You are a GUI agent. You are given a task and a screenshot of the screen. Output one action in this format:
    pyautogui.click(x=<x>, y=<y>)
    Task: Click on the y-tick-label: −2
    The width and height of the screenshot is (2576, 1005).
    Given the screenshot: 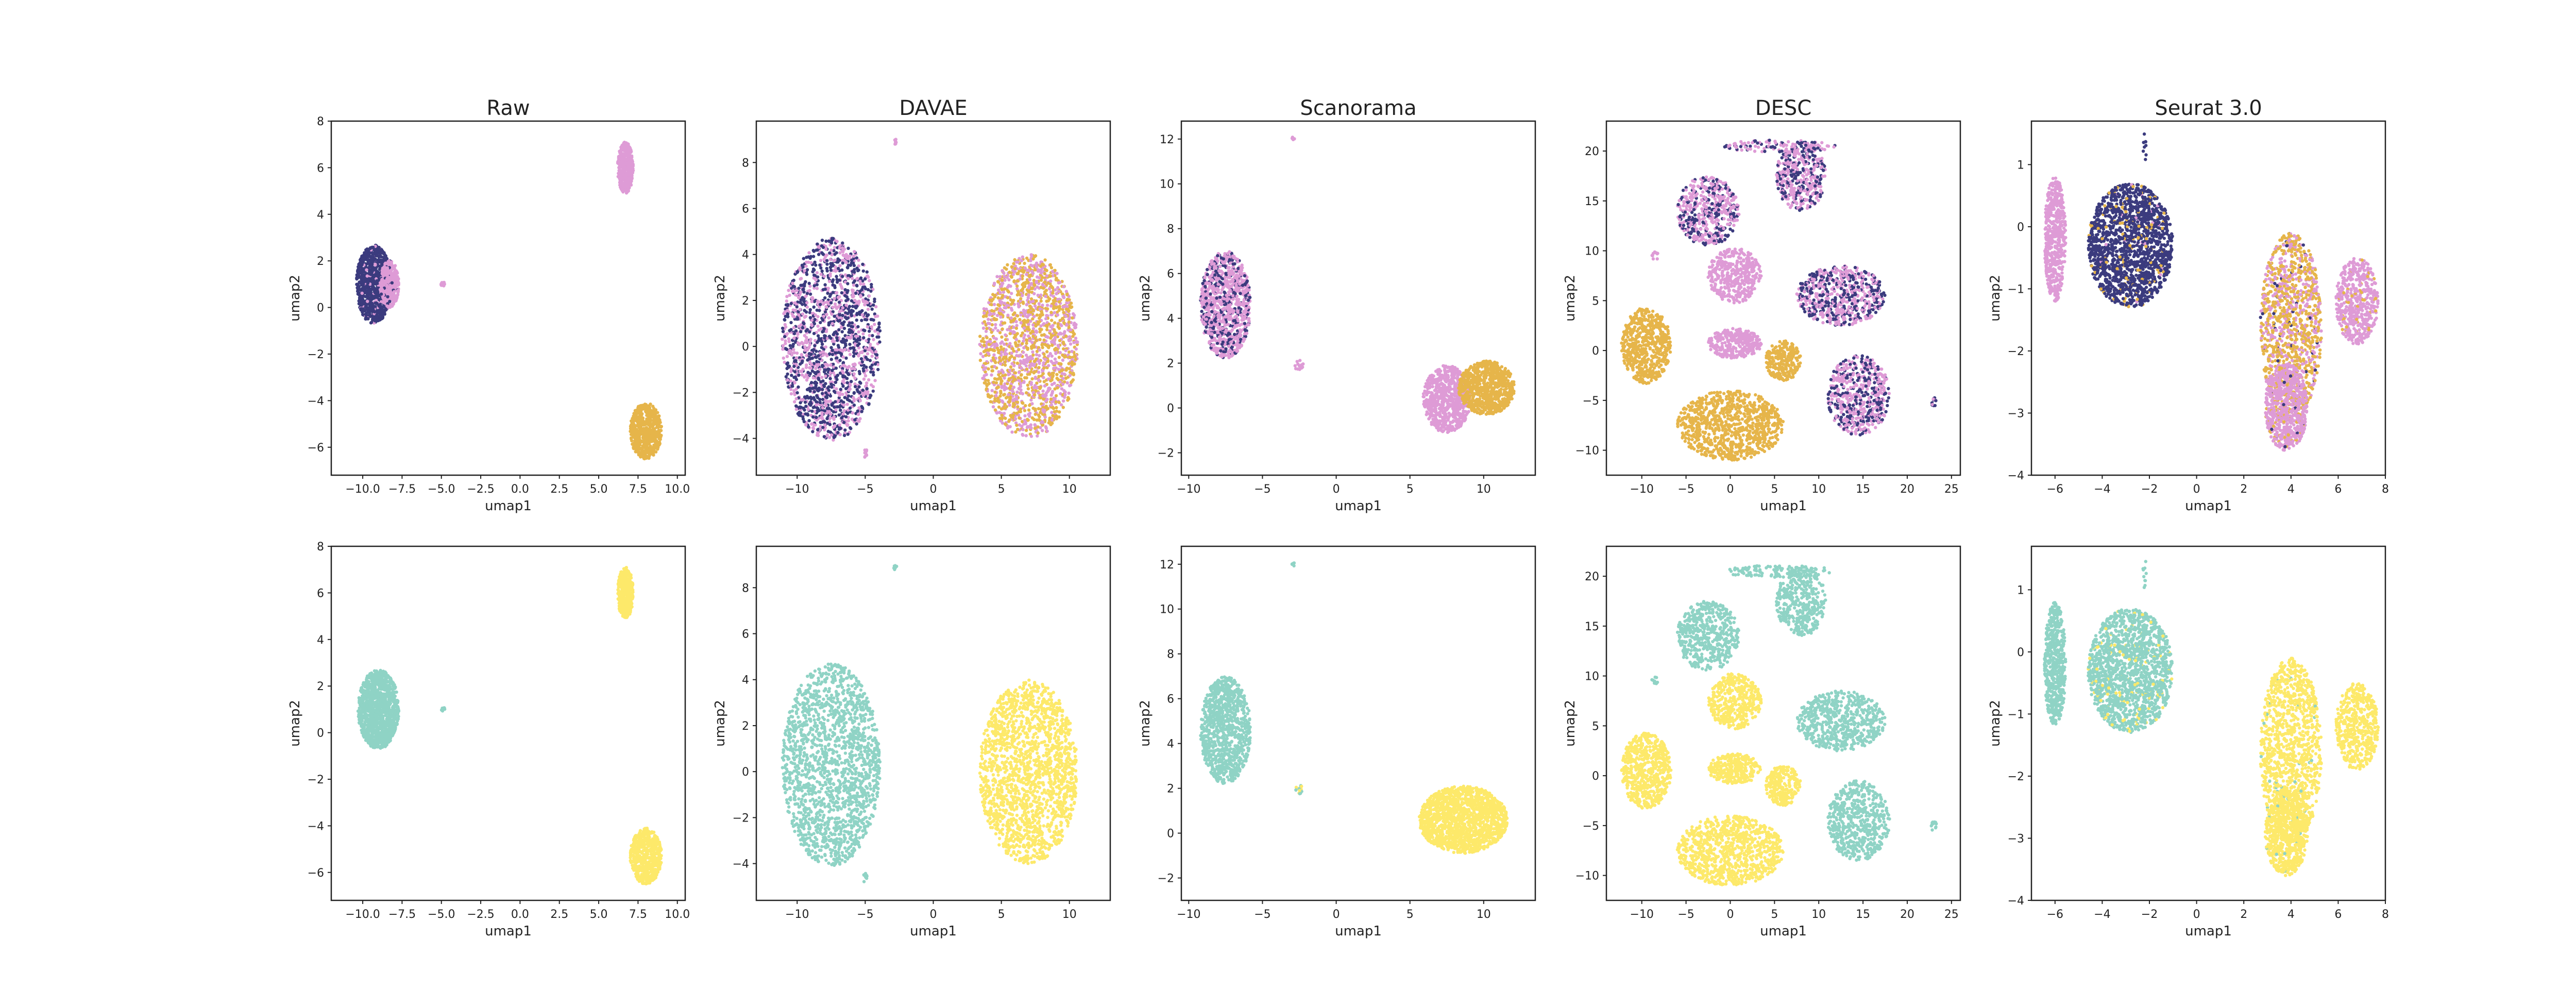 What is the action you would take?
    pyautogui.click(x=316, y=354)
    